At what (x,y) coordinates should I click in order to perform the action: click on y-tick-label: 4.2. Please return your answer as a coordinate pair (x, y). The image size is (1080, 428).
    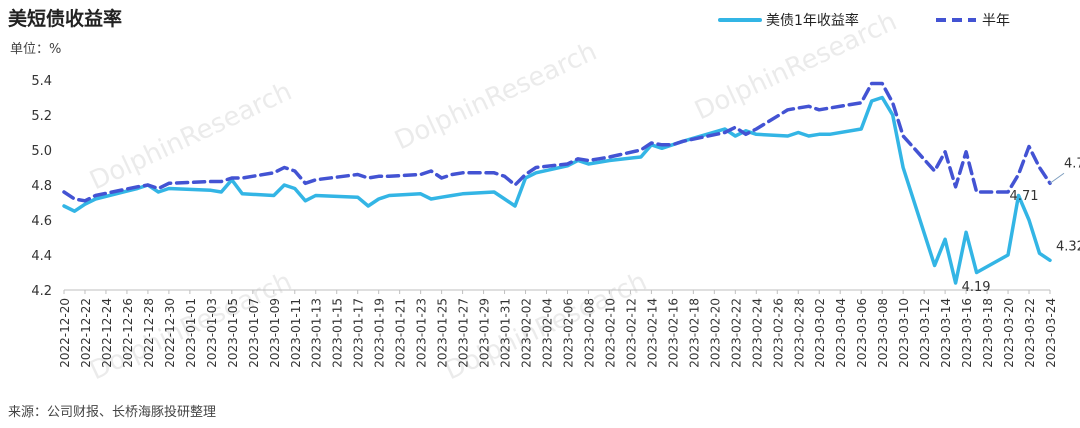
    Looking at the image, I should click on (41, 291).